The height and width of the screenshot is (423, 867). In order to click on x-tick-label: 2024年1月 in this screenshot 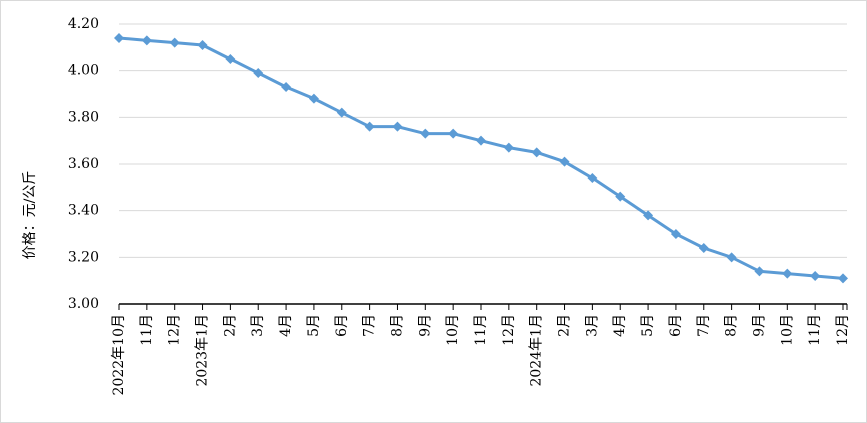, I will do `click(537, 350)`.